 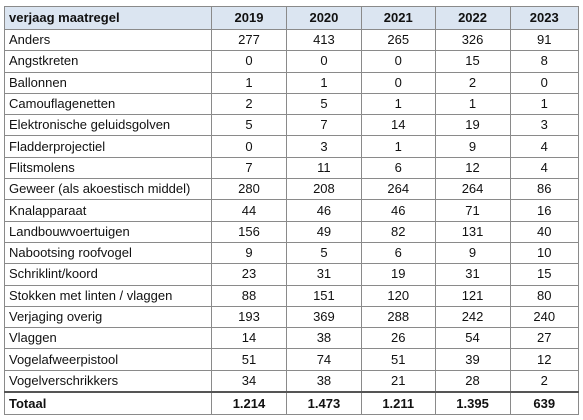 What do you see at coordinates (472, 403) in the screenshot?
I see `value-cell: 1.395` at bounding box center [472, 403].